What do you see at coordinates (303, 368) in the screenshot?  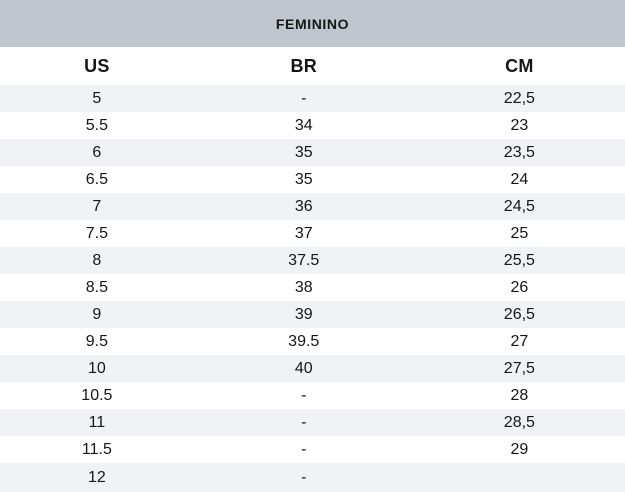 I see `table-cell-br: 40` at bounding box center [303, 368].